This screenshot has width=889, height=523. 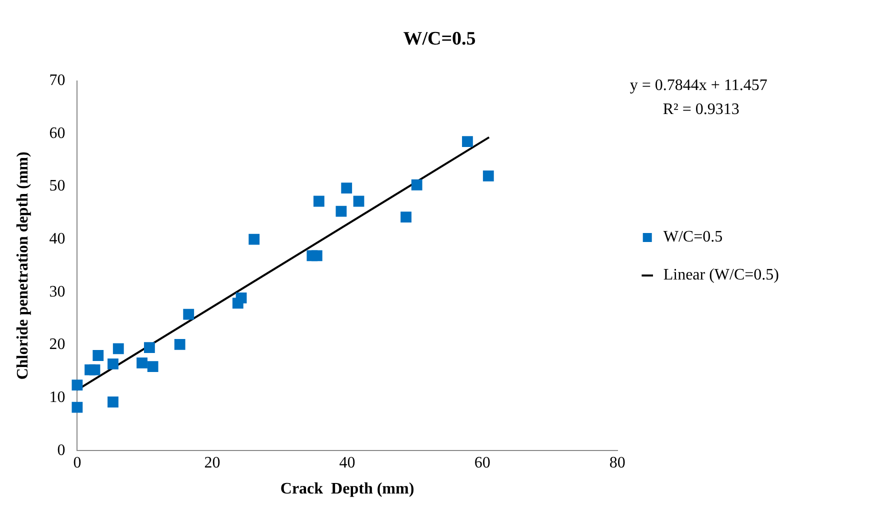 What do you see at coordinates (347, 489) in the screenshot?
I see `x-axis-title: Crack Depth (mm)` at bounding box center [347, 489].